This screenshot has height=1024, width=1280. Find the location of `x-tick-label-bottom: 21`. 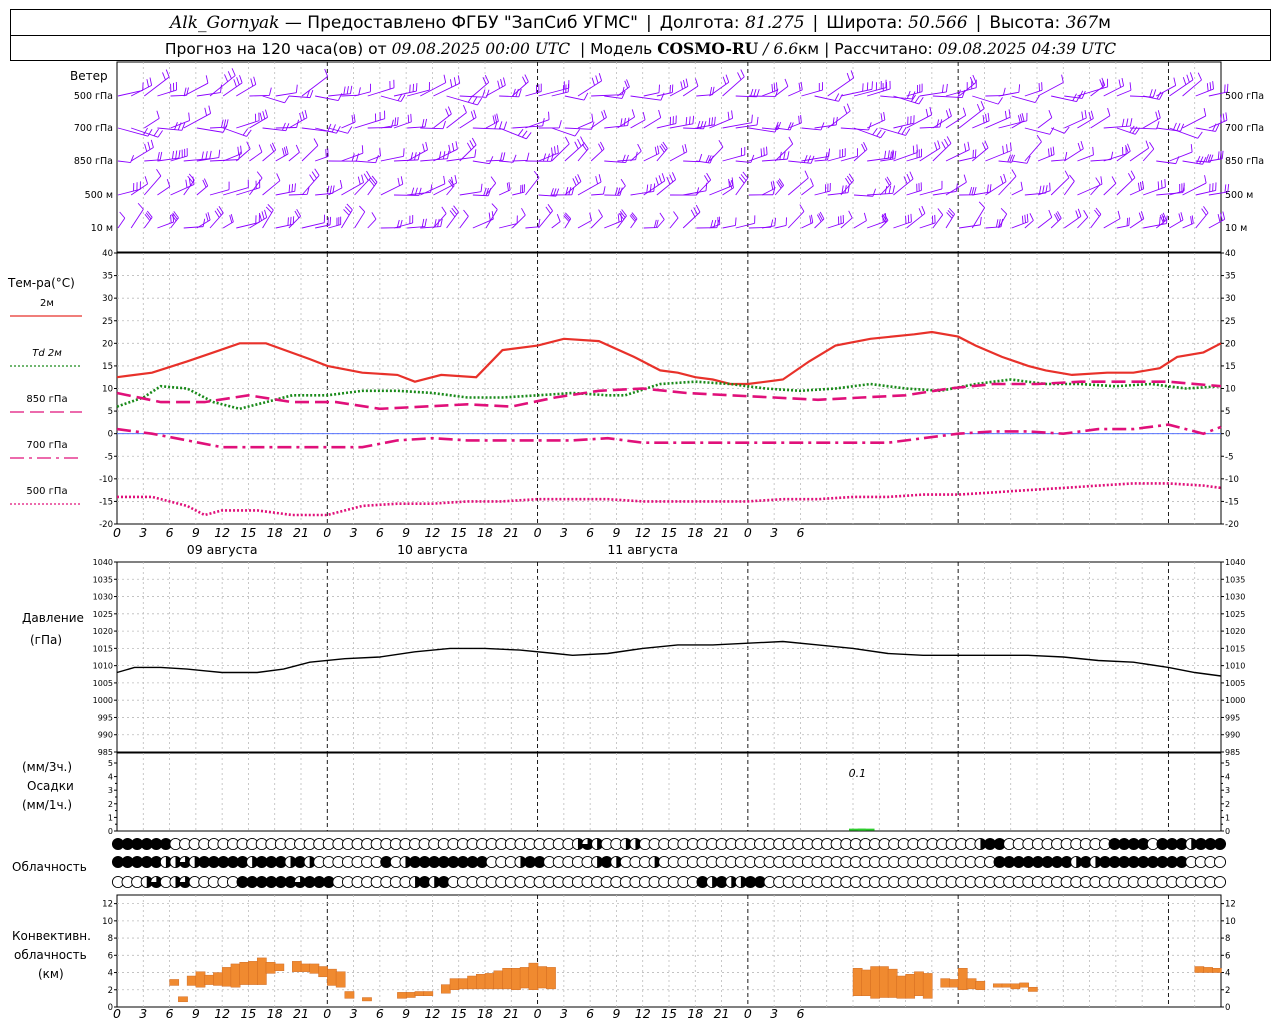

x-tick-label-bottom: 21 is located at coordinates (511, 1013).